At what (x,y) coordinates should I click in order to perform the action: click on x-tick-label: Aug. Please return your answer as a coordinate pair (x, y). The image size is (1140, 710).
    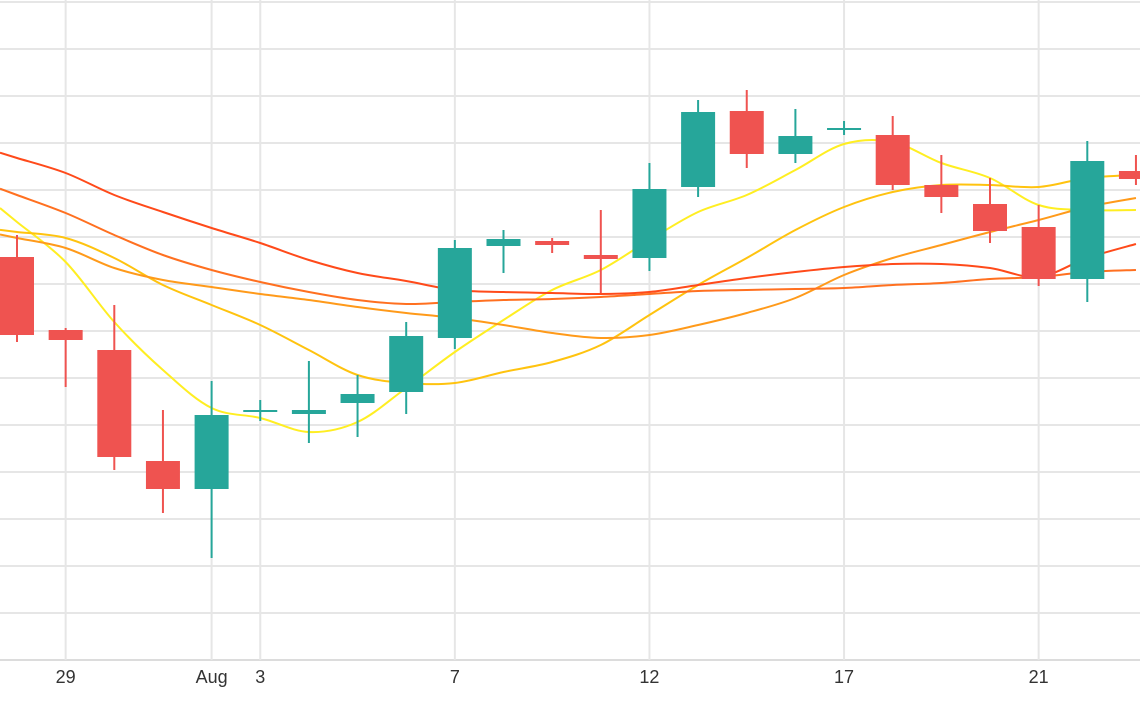
    Looking at the image, I should click on (212, 677).